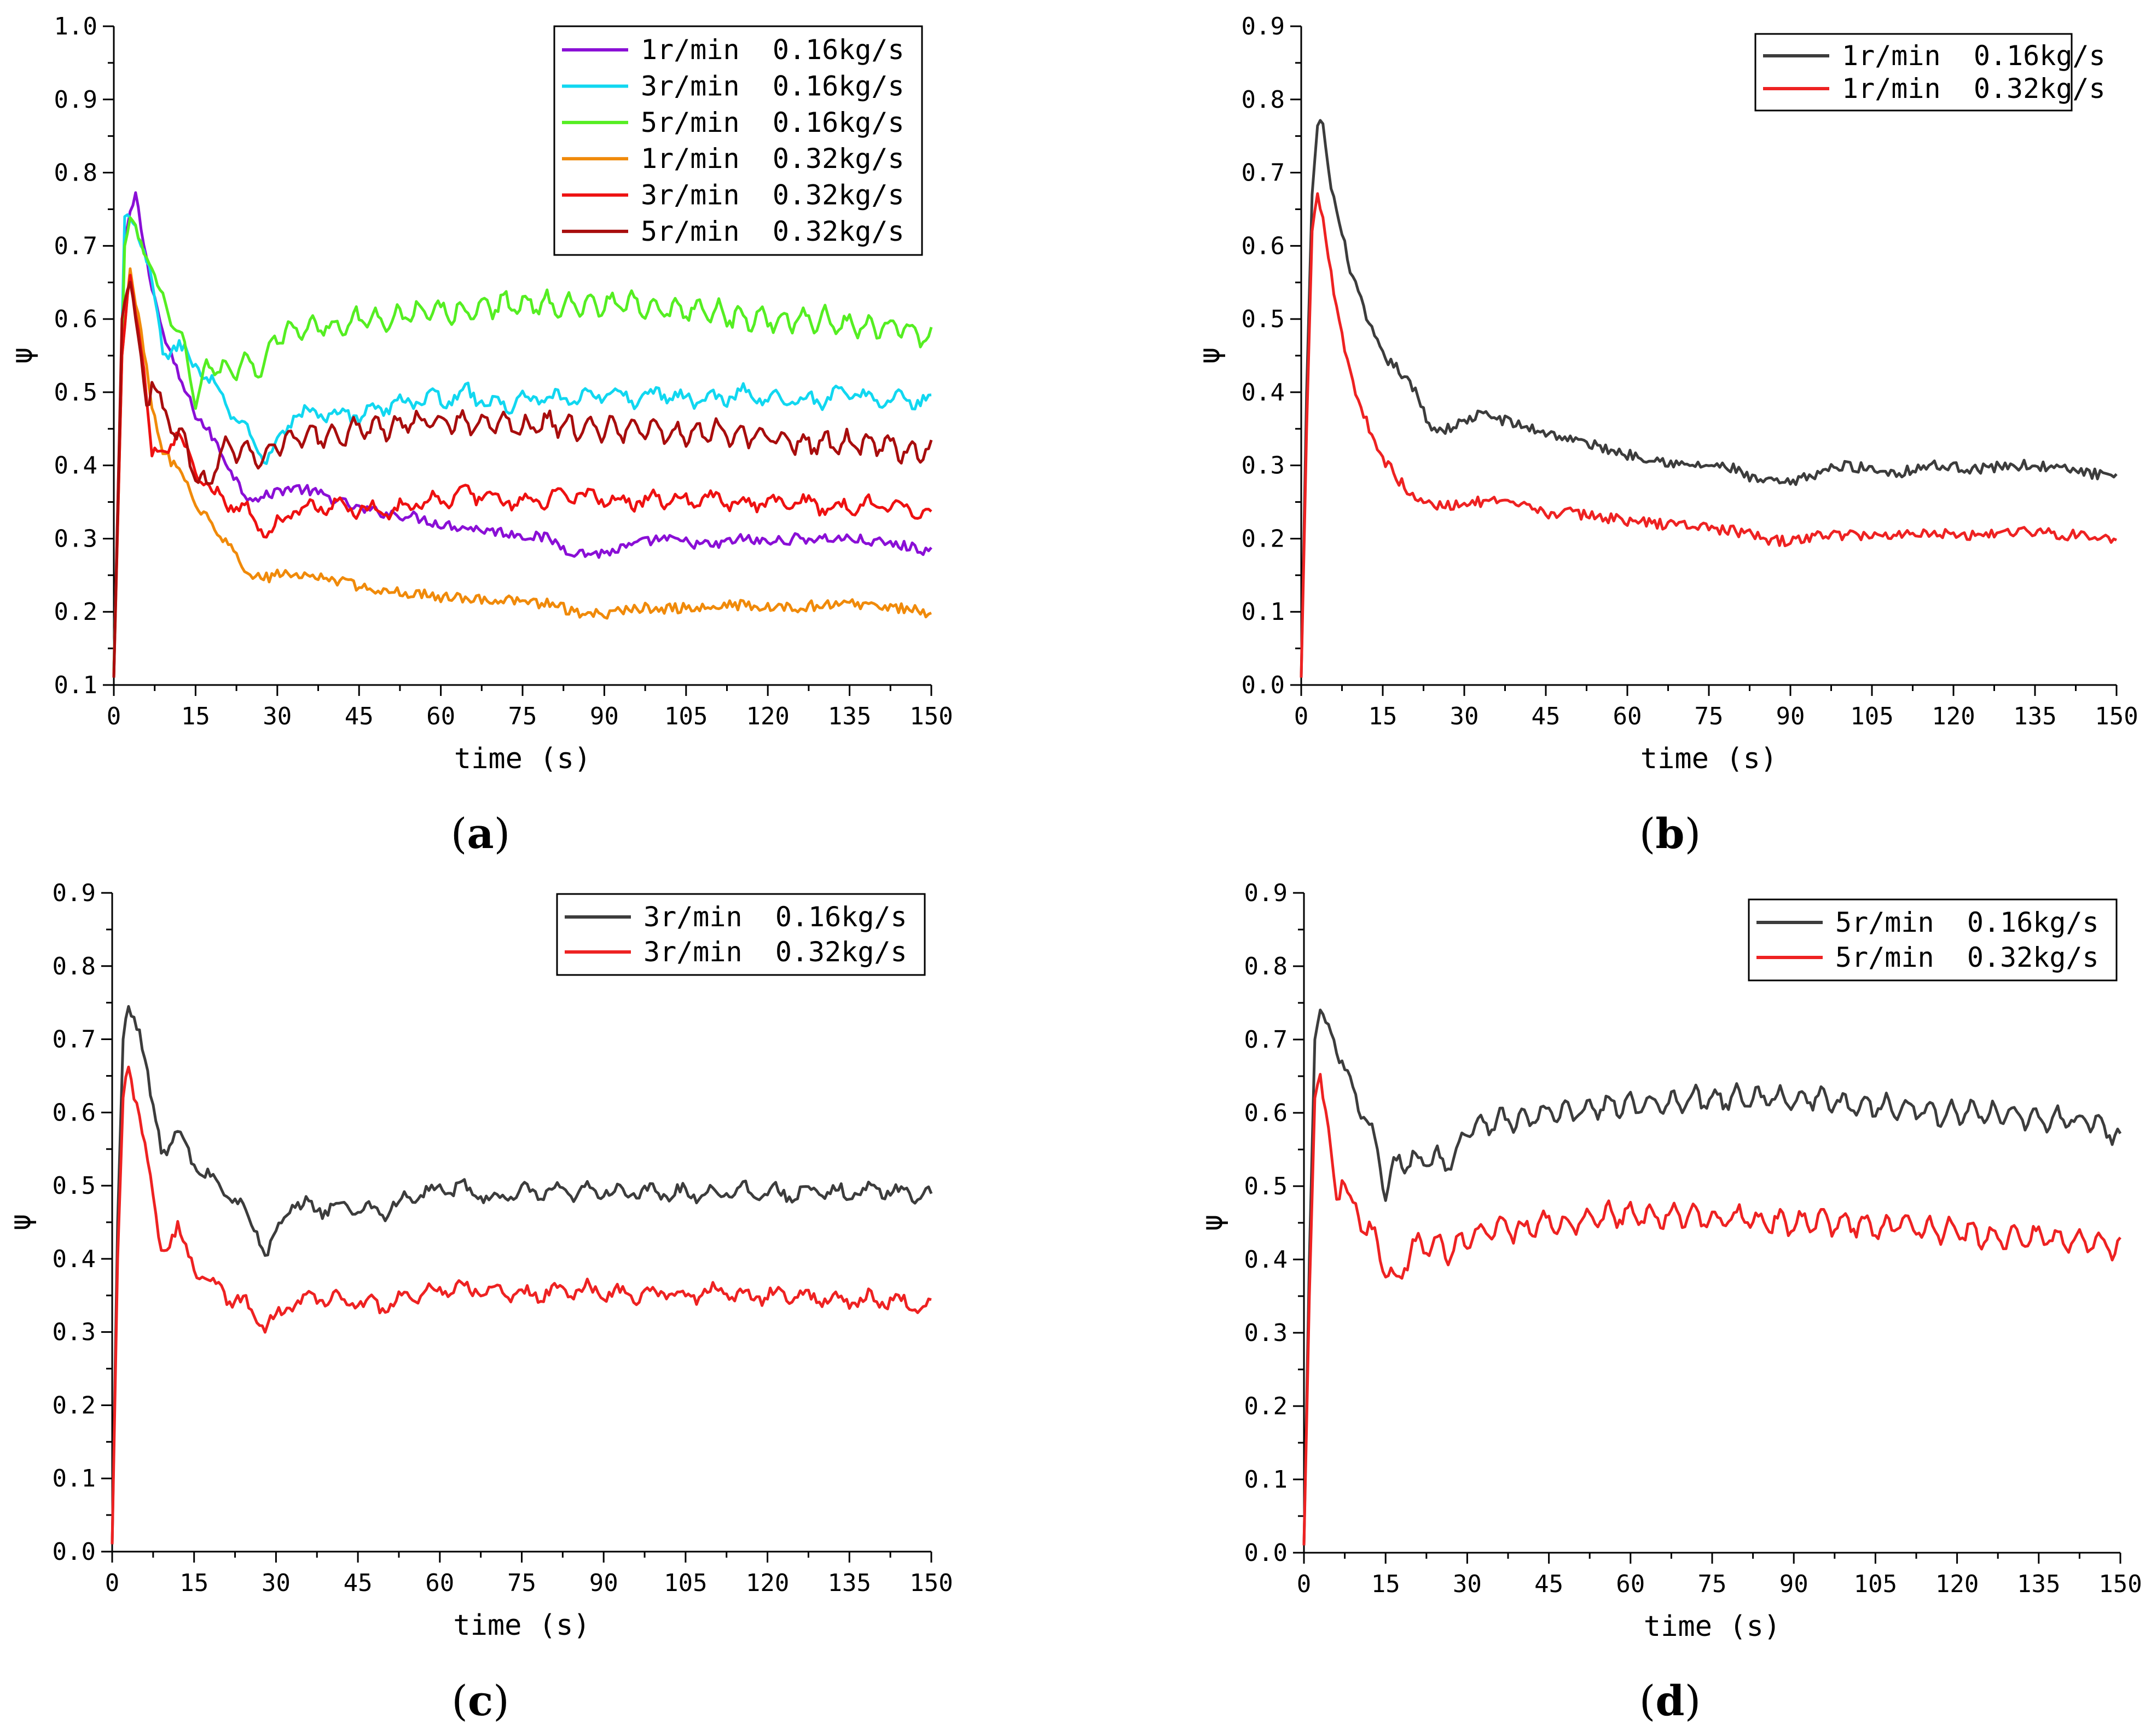 The image size is (2151, 1736). Describe the element at coordinates (76, 466) in the screenshot. I see `y-tick-label: 0.4` at that location.